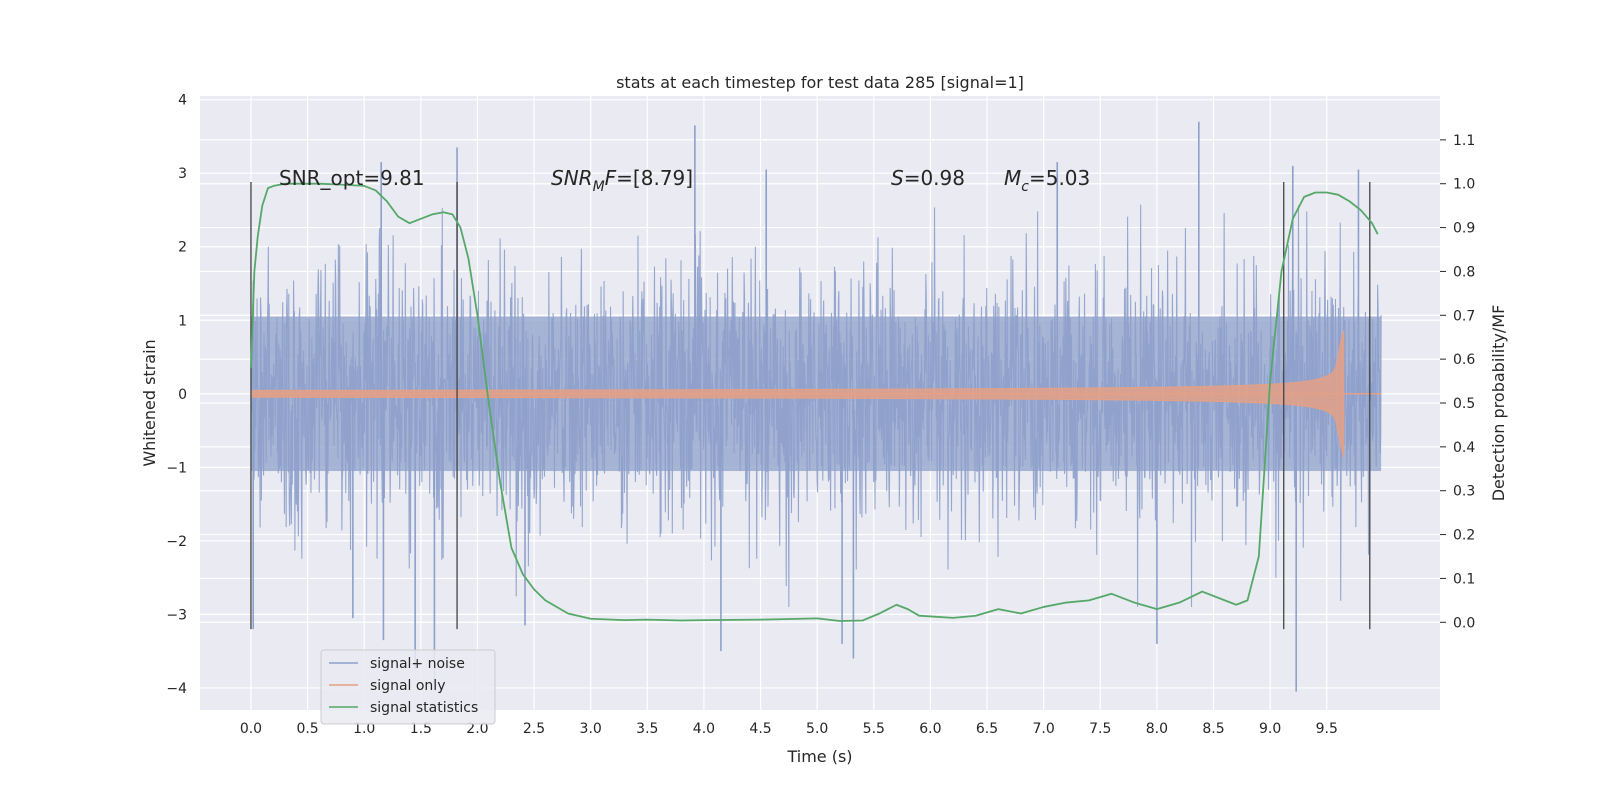 The image size is (1600, 800). What do you see at coordinates (897, 178) in the screenshot?
I see `s-symbol: S` at bounding box center [897, 178].